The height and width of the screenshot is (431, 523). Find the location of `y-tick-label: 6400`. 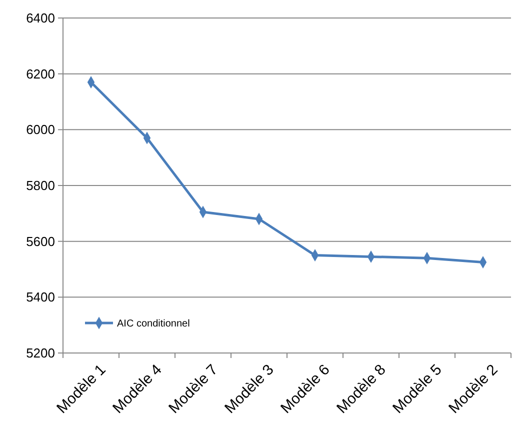

y-tick-label: 6400 is located at coordinates (40, 18).